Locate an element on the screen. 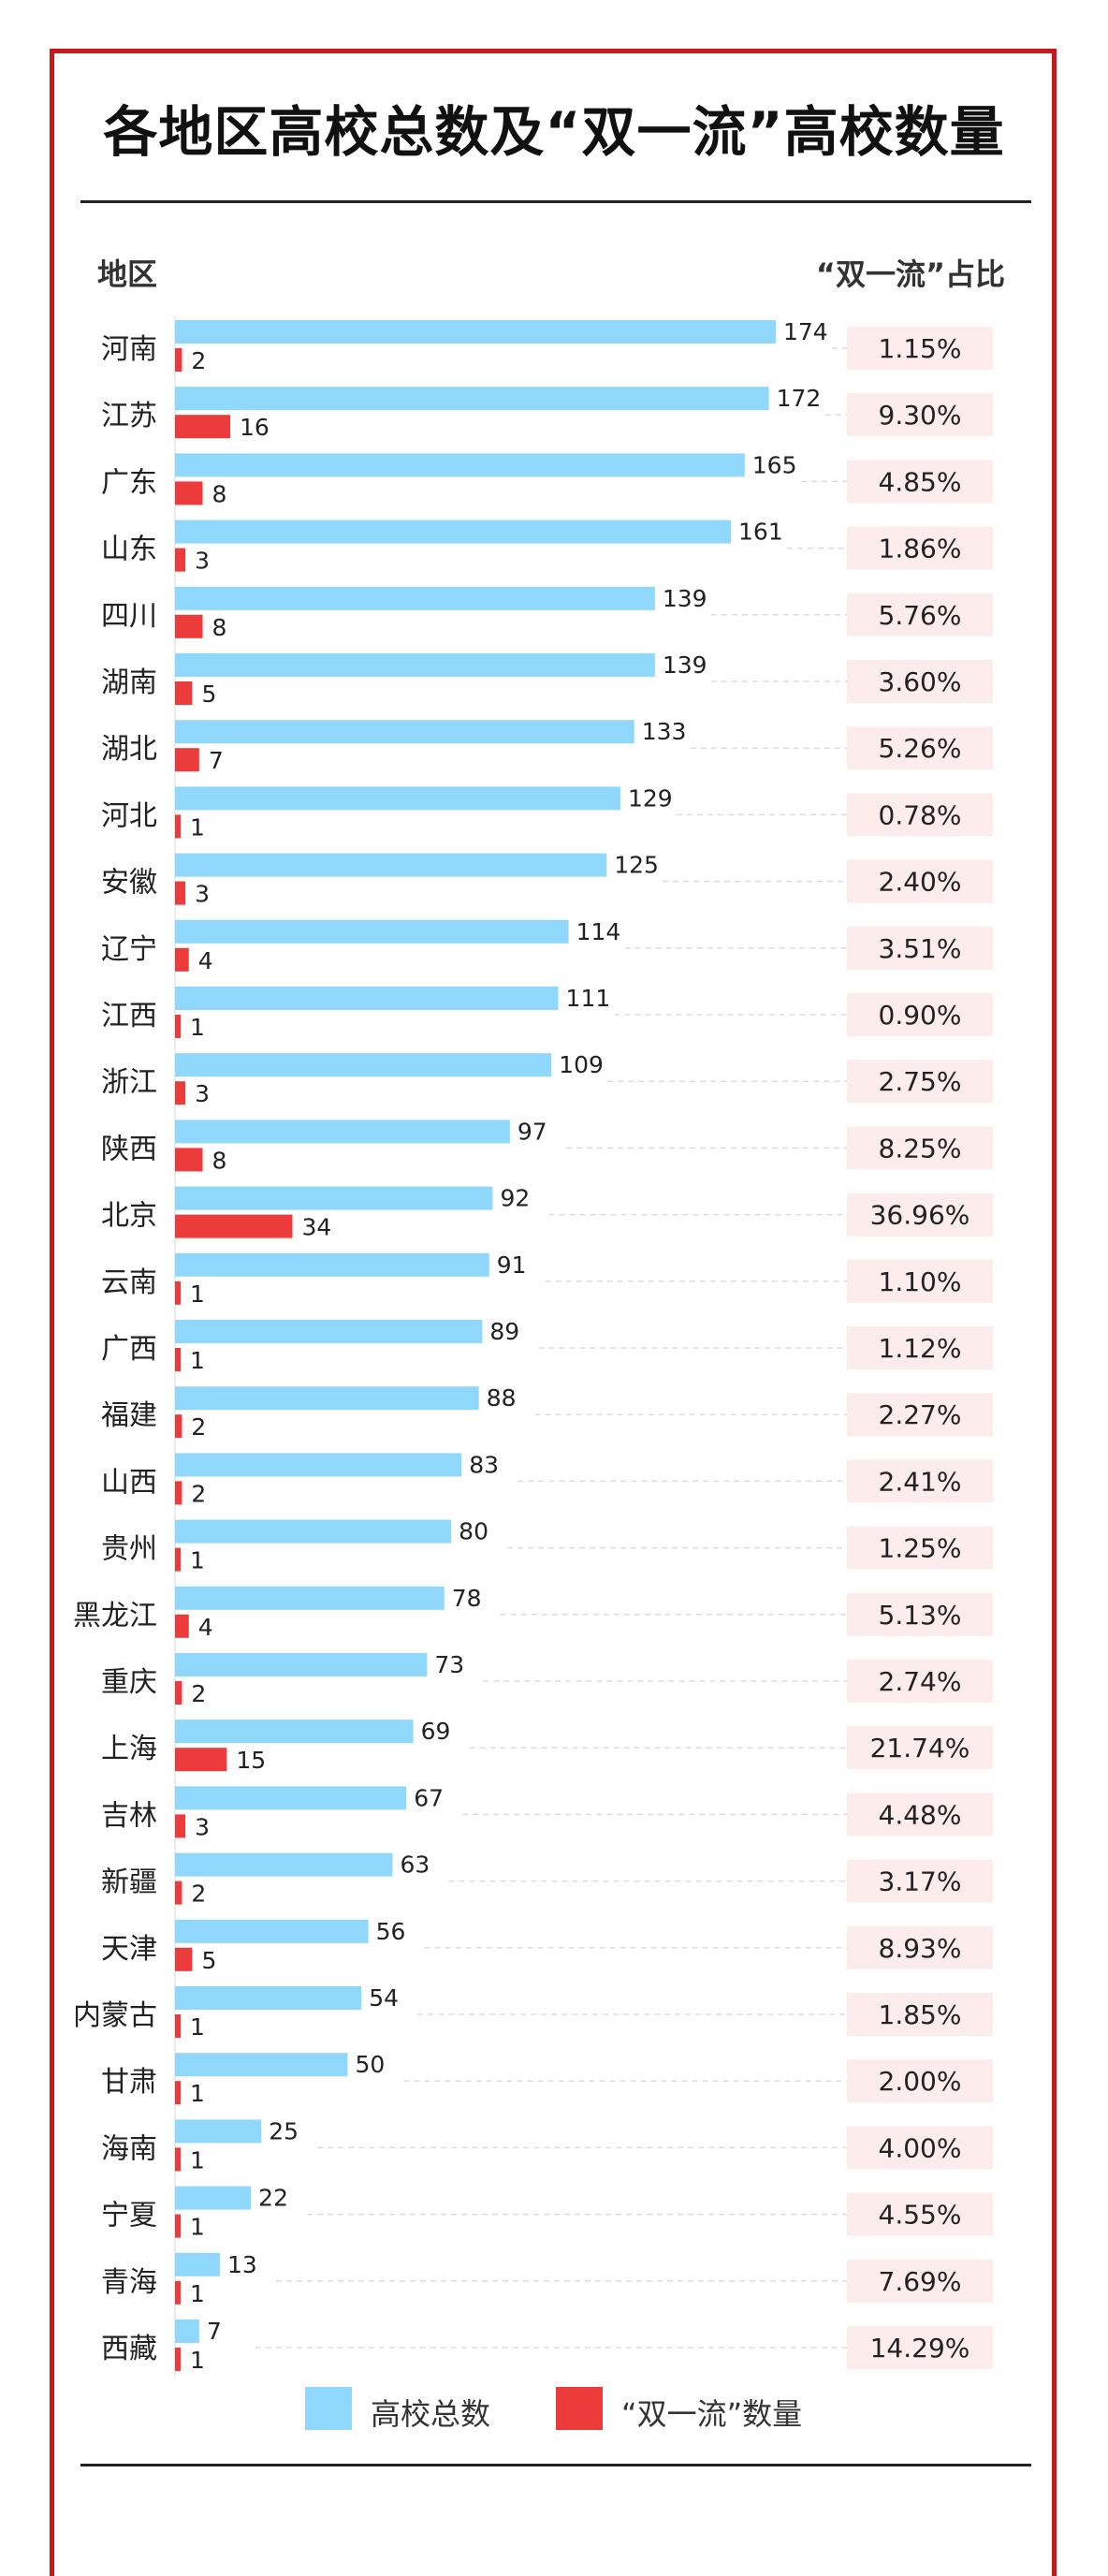  share-value: 2.27% is located at coordinates (921, 1414).